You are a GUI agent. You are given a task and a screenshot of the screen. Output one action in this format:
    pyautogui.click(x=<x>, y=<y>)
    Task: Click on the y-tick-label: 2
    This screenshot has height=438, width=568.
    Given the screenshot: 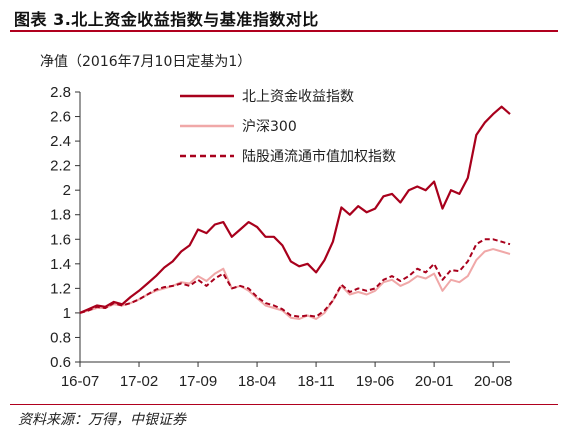 What is the action you would take?
    pyautogui.click(x=67, y=190)
    